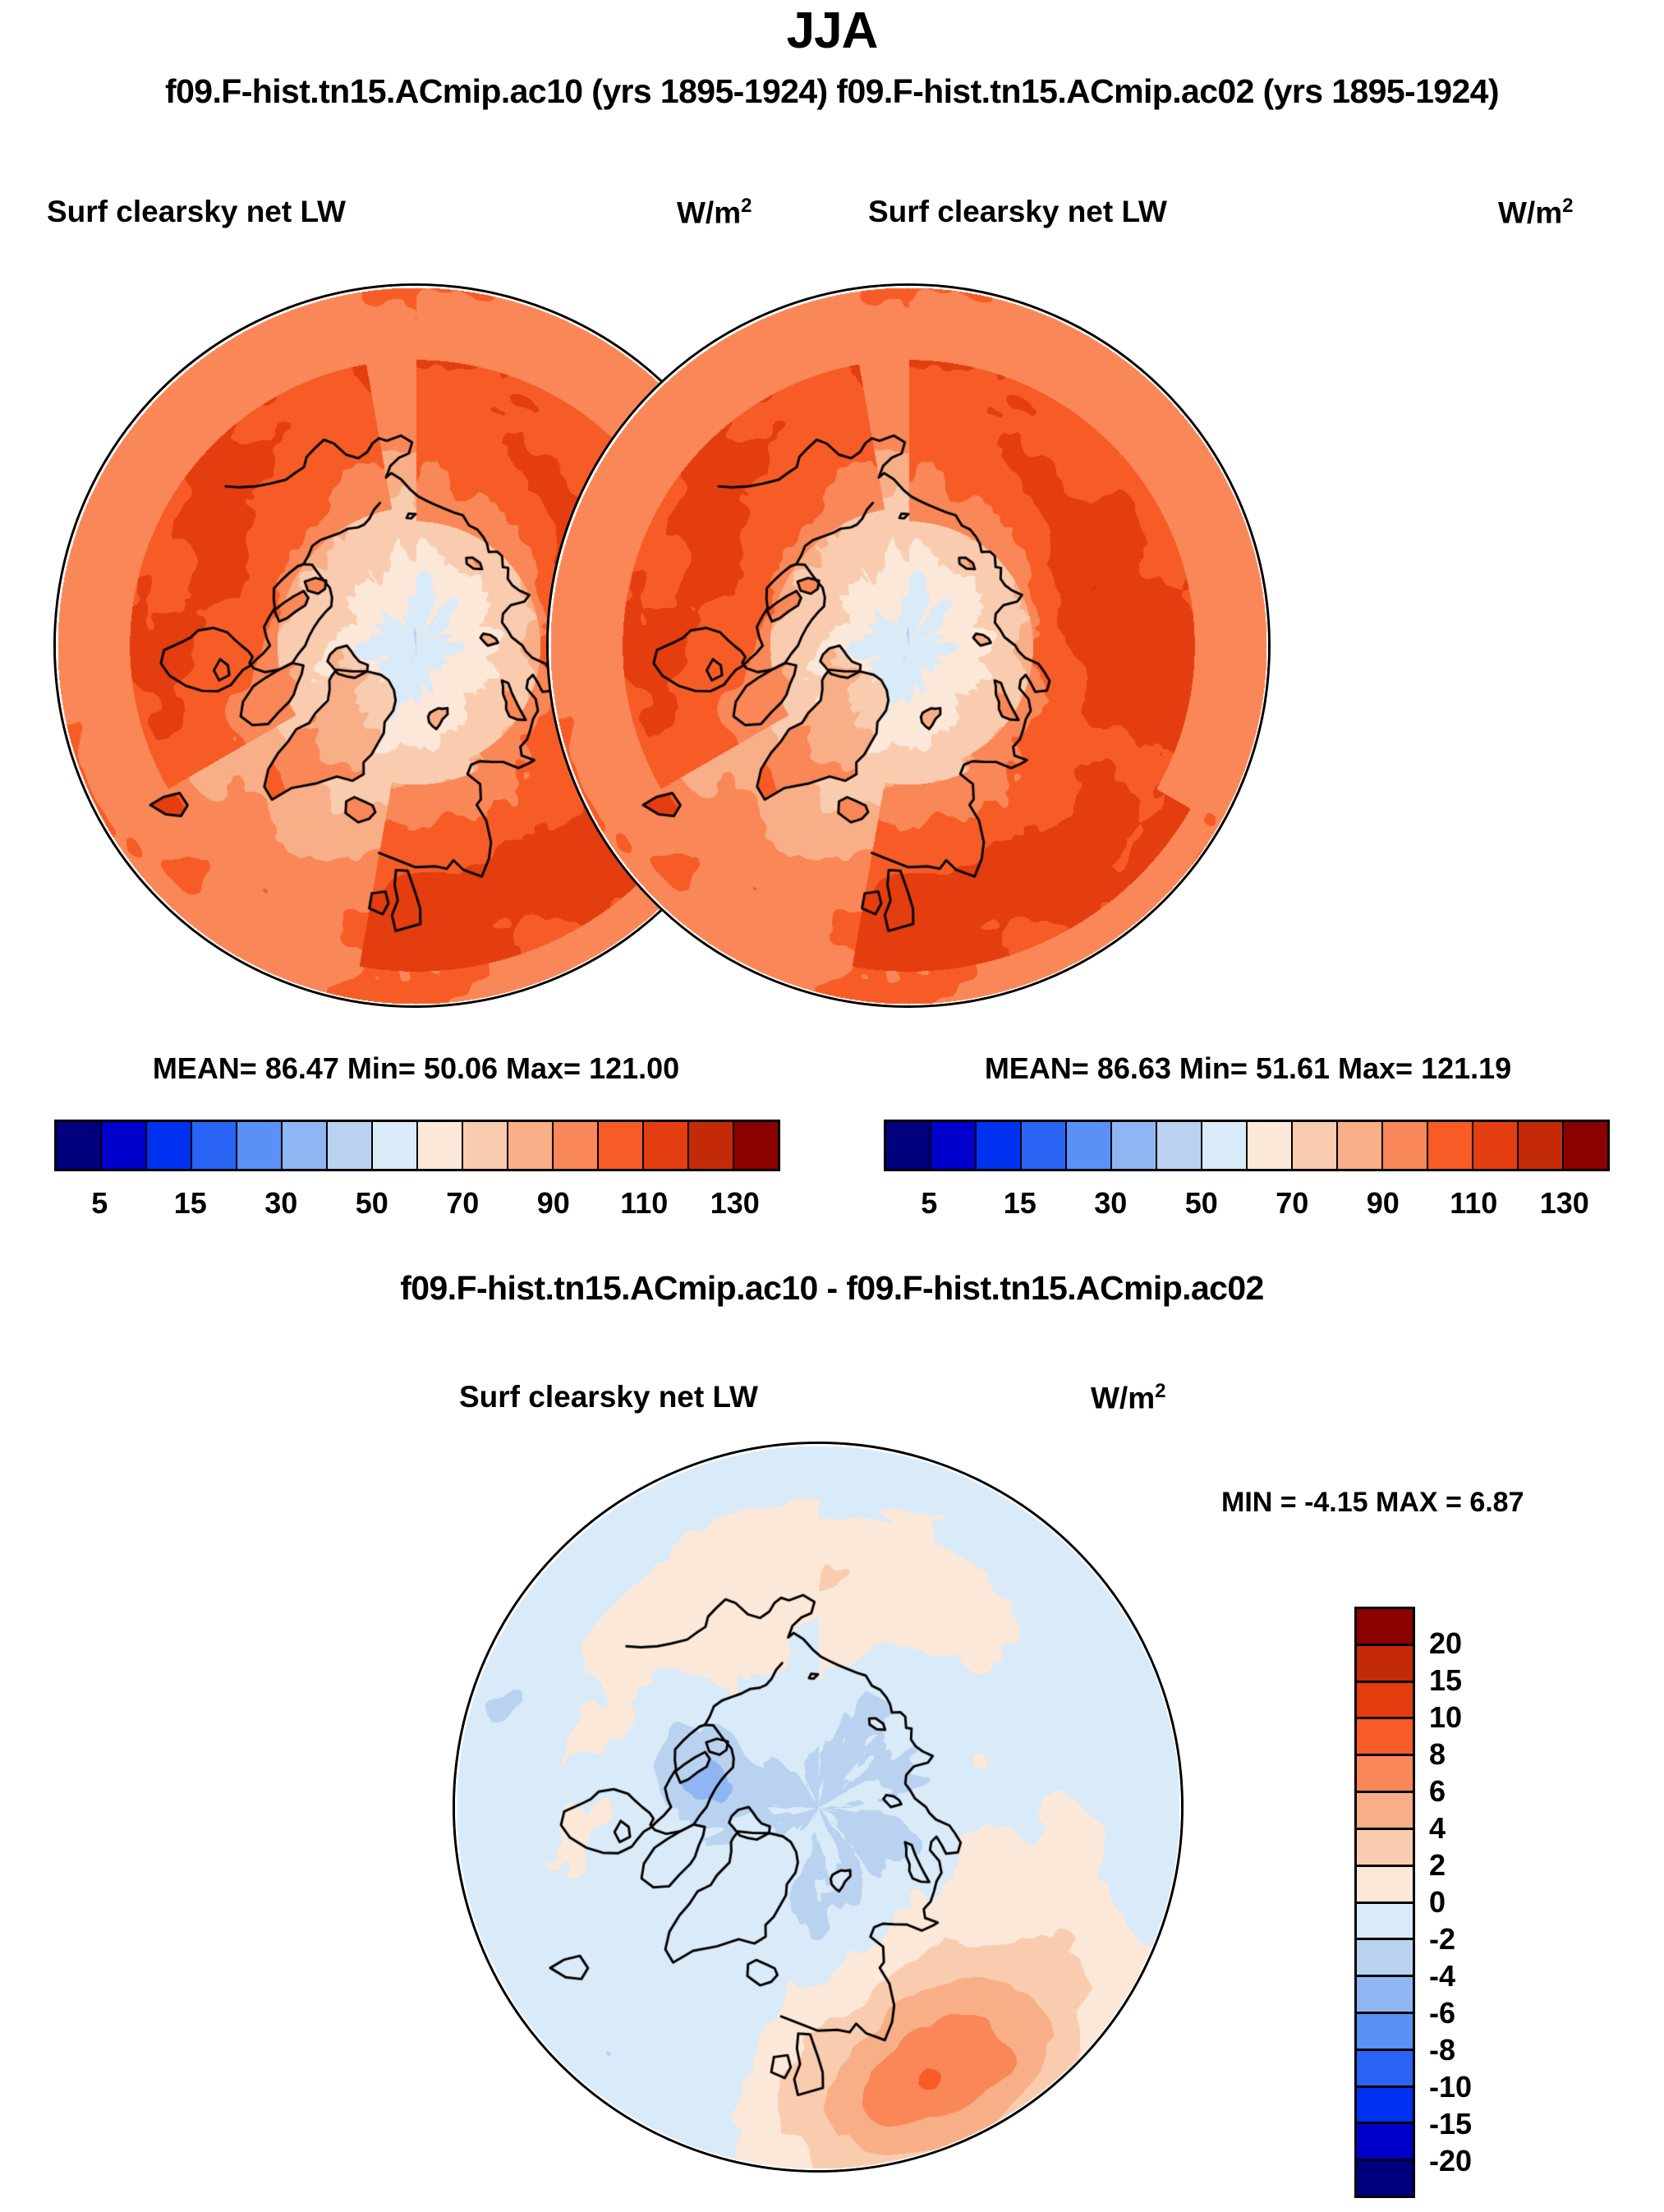 This screenshot has height=2212, width=1664. What do you see at coordinates (1248, 1068) in the screenshot?
I see `panel-right-stats: MEAN= 86.63 Min= 51.61 Max= 121.19` at bounding box center [1248, 1068].